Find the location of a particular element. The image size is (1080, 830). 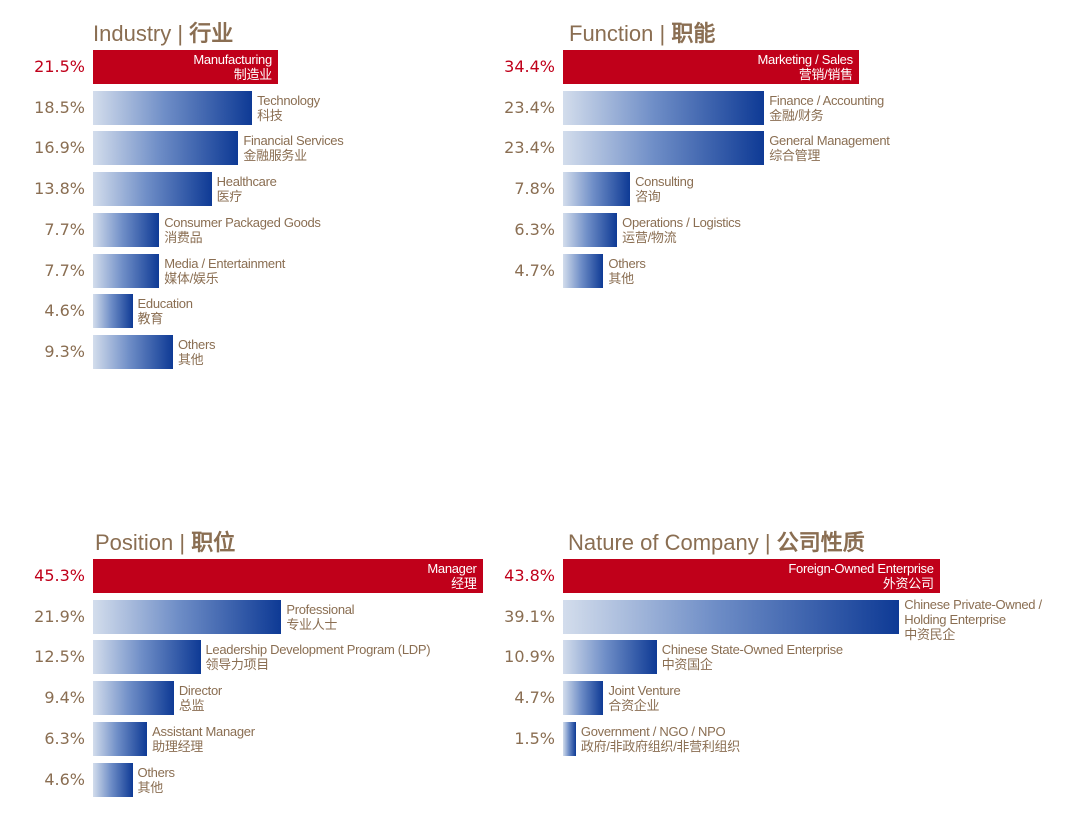

category-label-cn: 消费品 is located at coordinates (183, 237).